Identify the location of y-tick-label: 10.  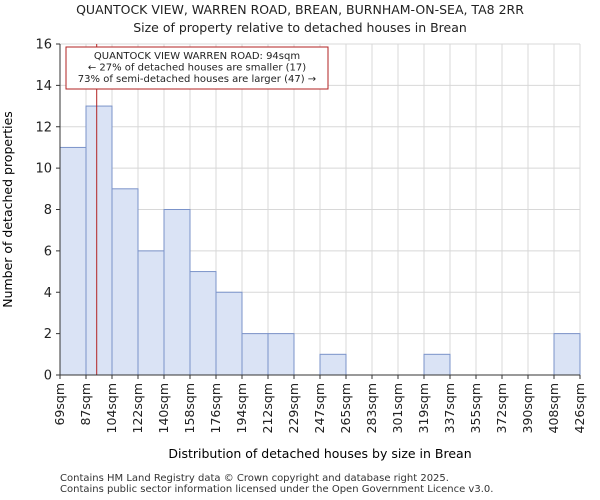
(43, 169).